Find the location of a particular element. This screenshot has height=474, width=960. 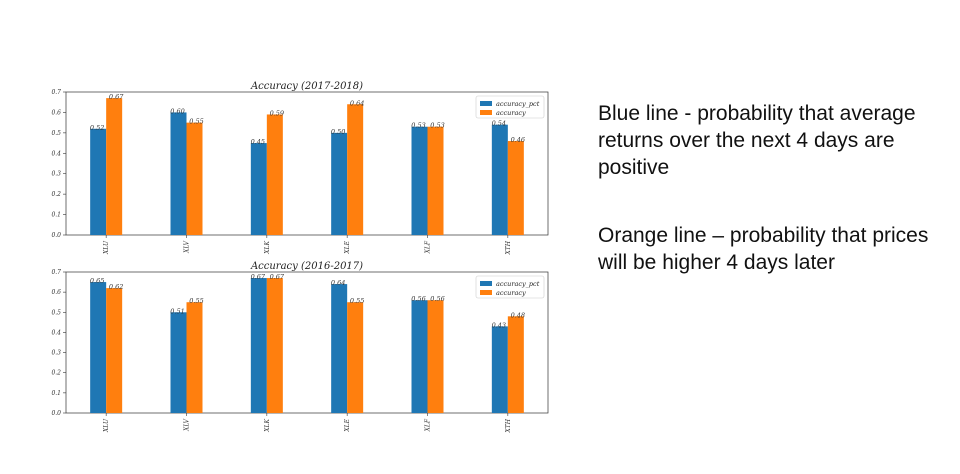

data-label: 0.48 is located at coordinates (518, 315).